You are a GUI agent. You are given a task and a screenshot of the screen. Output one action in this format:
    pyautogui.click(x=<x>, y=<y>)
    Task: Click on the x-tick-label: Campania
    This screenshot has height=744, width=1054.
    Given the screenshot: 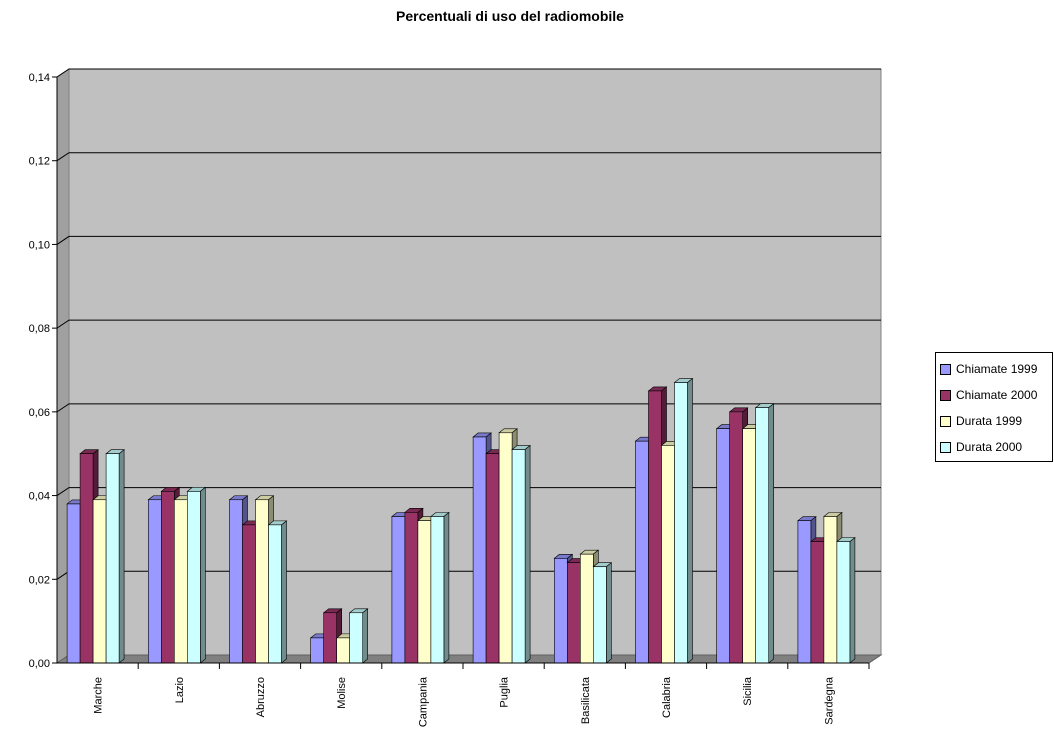 What is the action you would take?
    pyautogui.click(x=423, y=701)
    